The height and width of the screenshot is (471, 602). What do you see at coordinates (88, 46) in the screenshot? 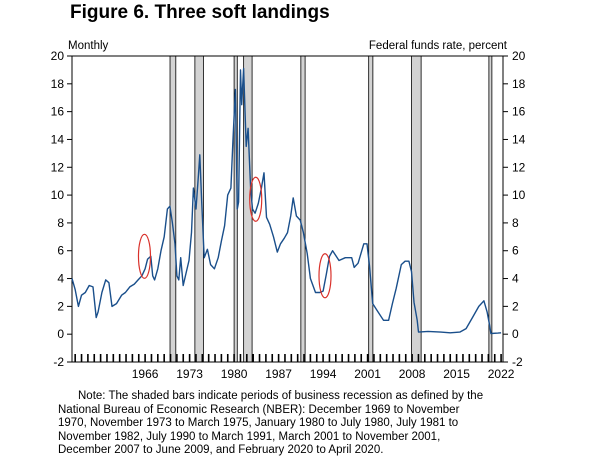
I see `frequency-label: Monthly` at bounding box center [88, 46].